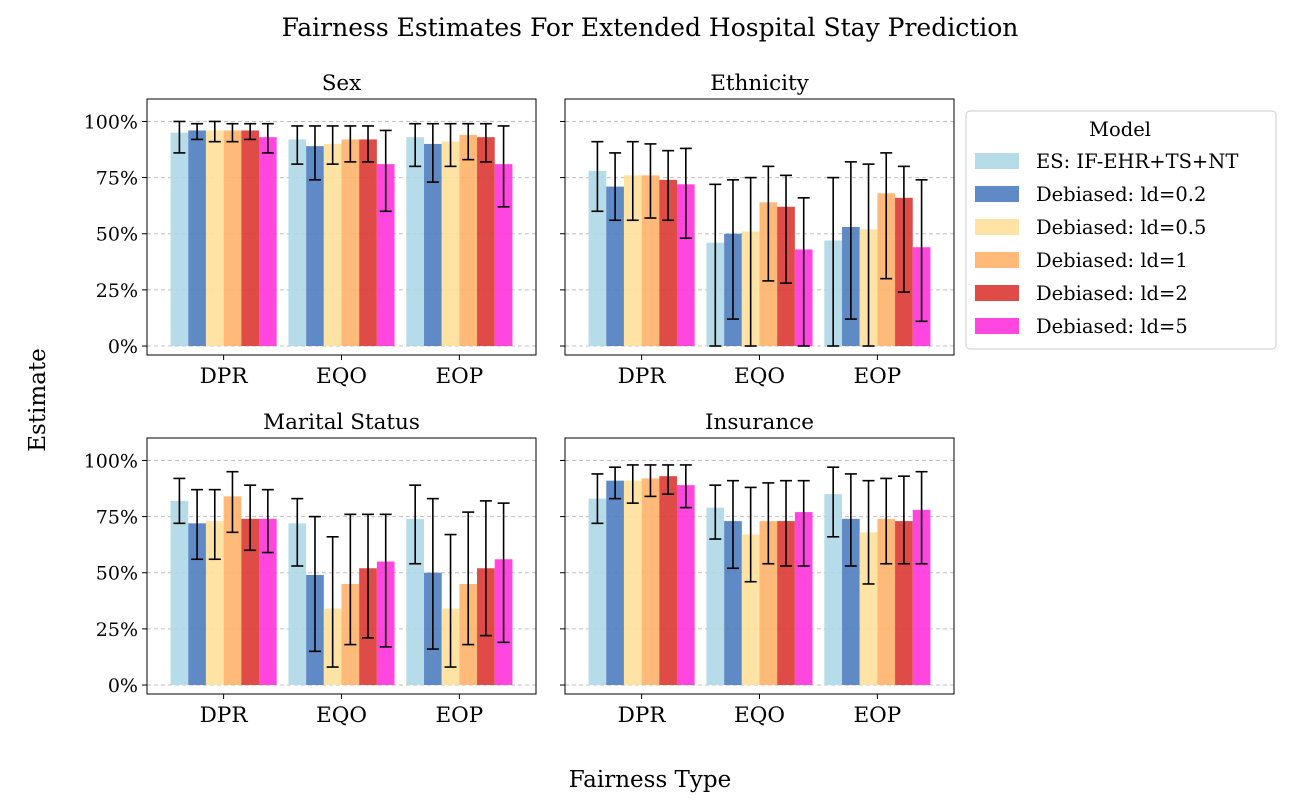 The height and width of the screenshot is (800, 1300). I want to click on panel-ethnicity: DPR EQO EOP Ethnicity, so click(757, 230).